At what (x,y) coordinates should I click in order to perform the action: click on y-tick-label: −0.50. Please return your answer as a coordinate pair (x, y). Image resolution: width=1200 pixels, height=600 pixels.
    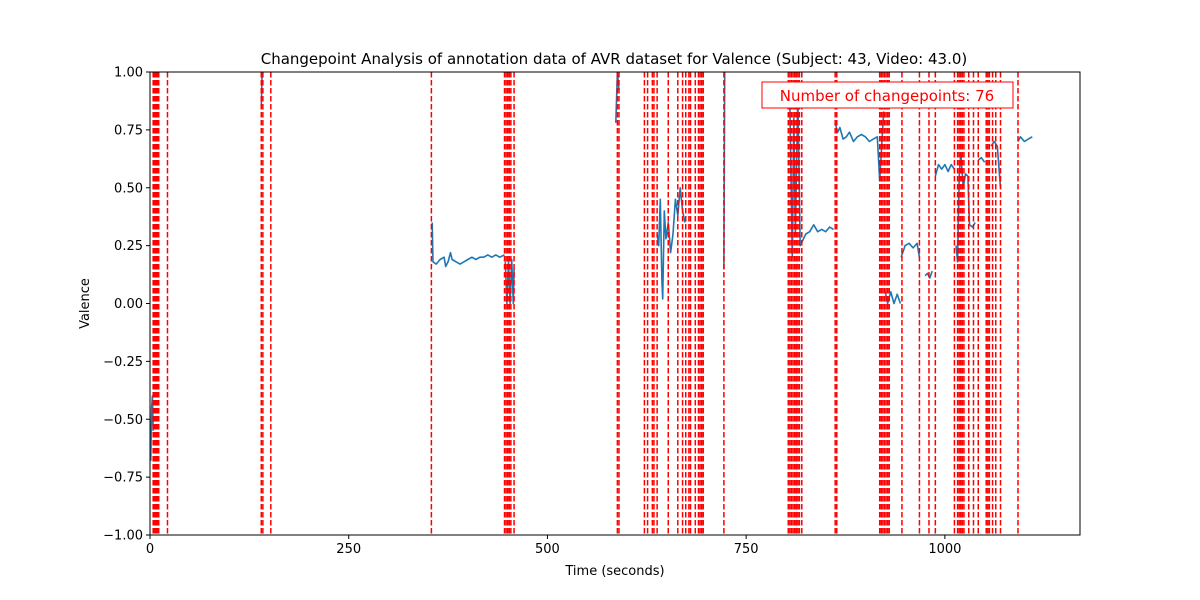
    Looking at the image, I should click on (123, 420).